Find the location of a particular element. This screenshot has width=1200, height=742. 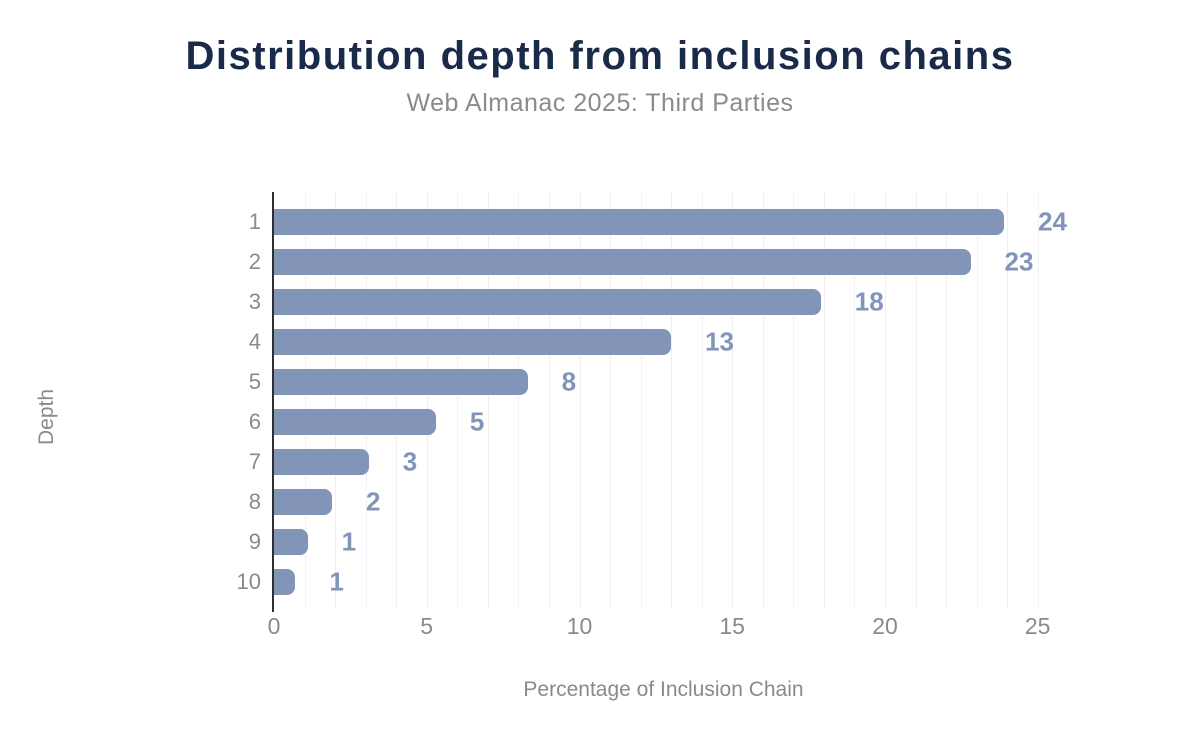

y-tick-label: 1 is located at coordinates (254, 221).